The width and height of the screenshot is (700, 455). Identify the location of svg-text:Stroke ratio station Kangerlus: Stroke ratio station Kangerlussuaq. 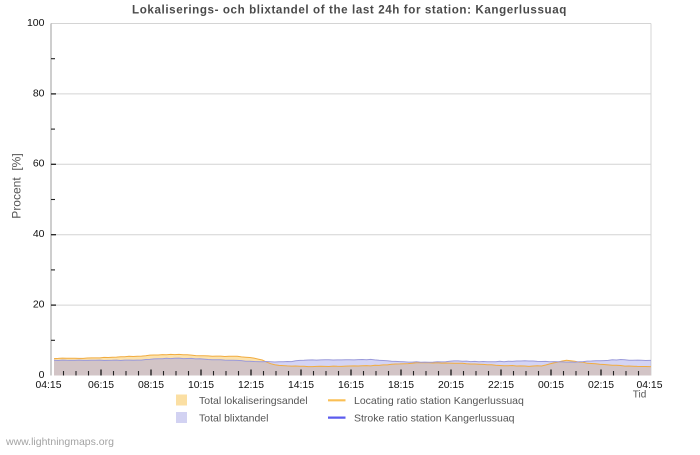
(434, 419).